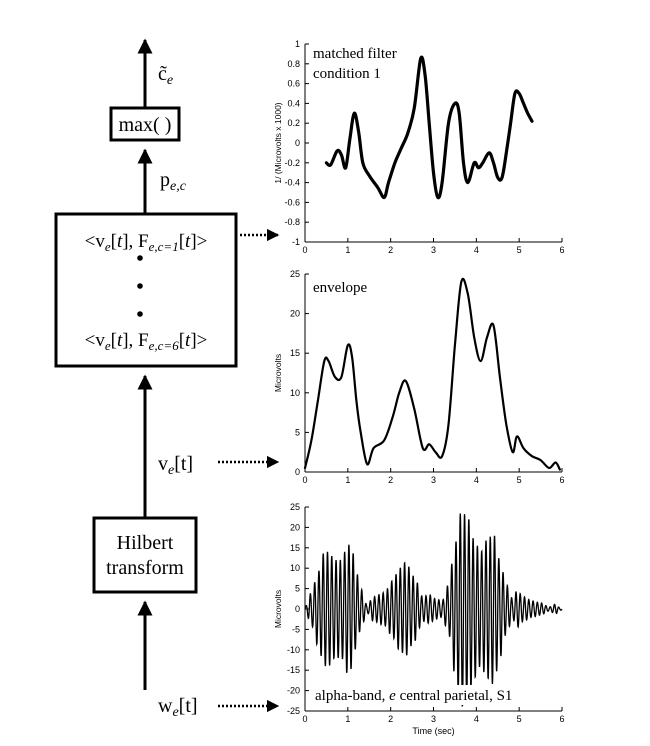 This screenshot has height=746, width=650. Describe the element at coordinates (355, 54) in the screenshot. I see `plot-annotation: matched filter` at that location.